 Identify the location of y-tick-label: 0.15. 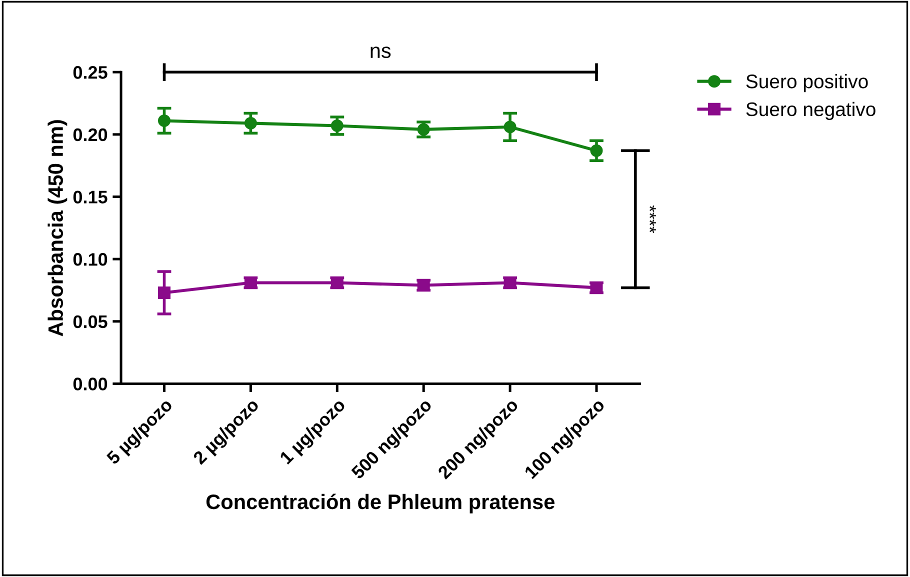
(90, 197).